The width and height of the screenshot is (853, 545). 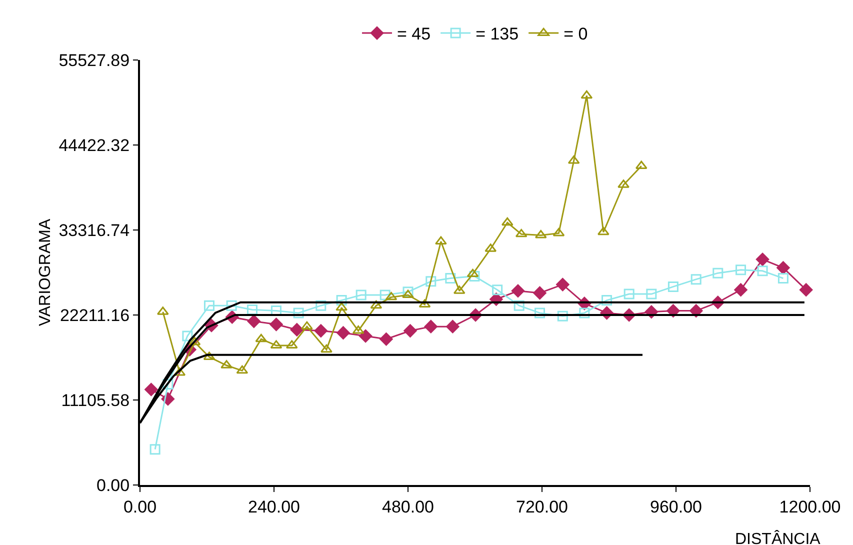 I want to click on x-axis-title: DISTÂNCIA, so click(x=778, y=537).